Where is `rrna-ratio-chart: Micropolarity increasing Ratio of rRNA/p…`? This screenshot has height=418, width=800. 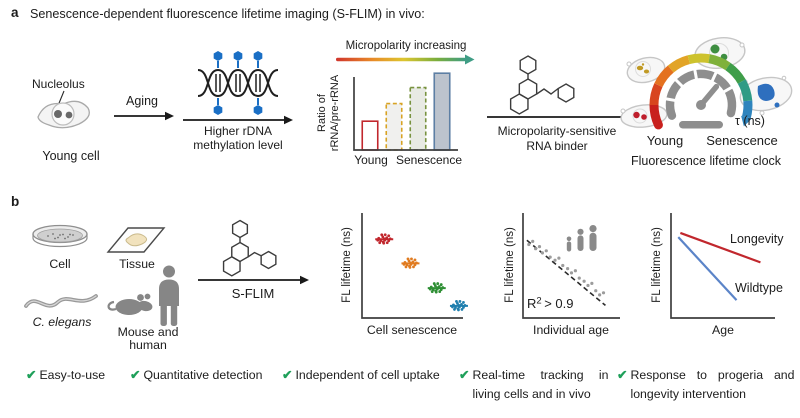
rrna-ratio-chart: Micropolarity increasing Ratio of rRNA/p… is located at coordinates (395, 103).